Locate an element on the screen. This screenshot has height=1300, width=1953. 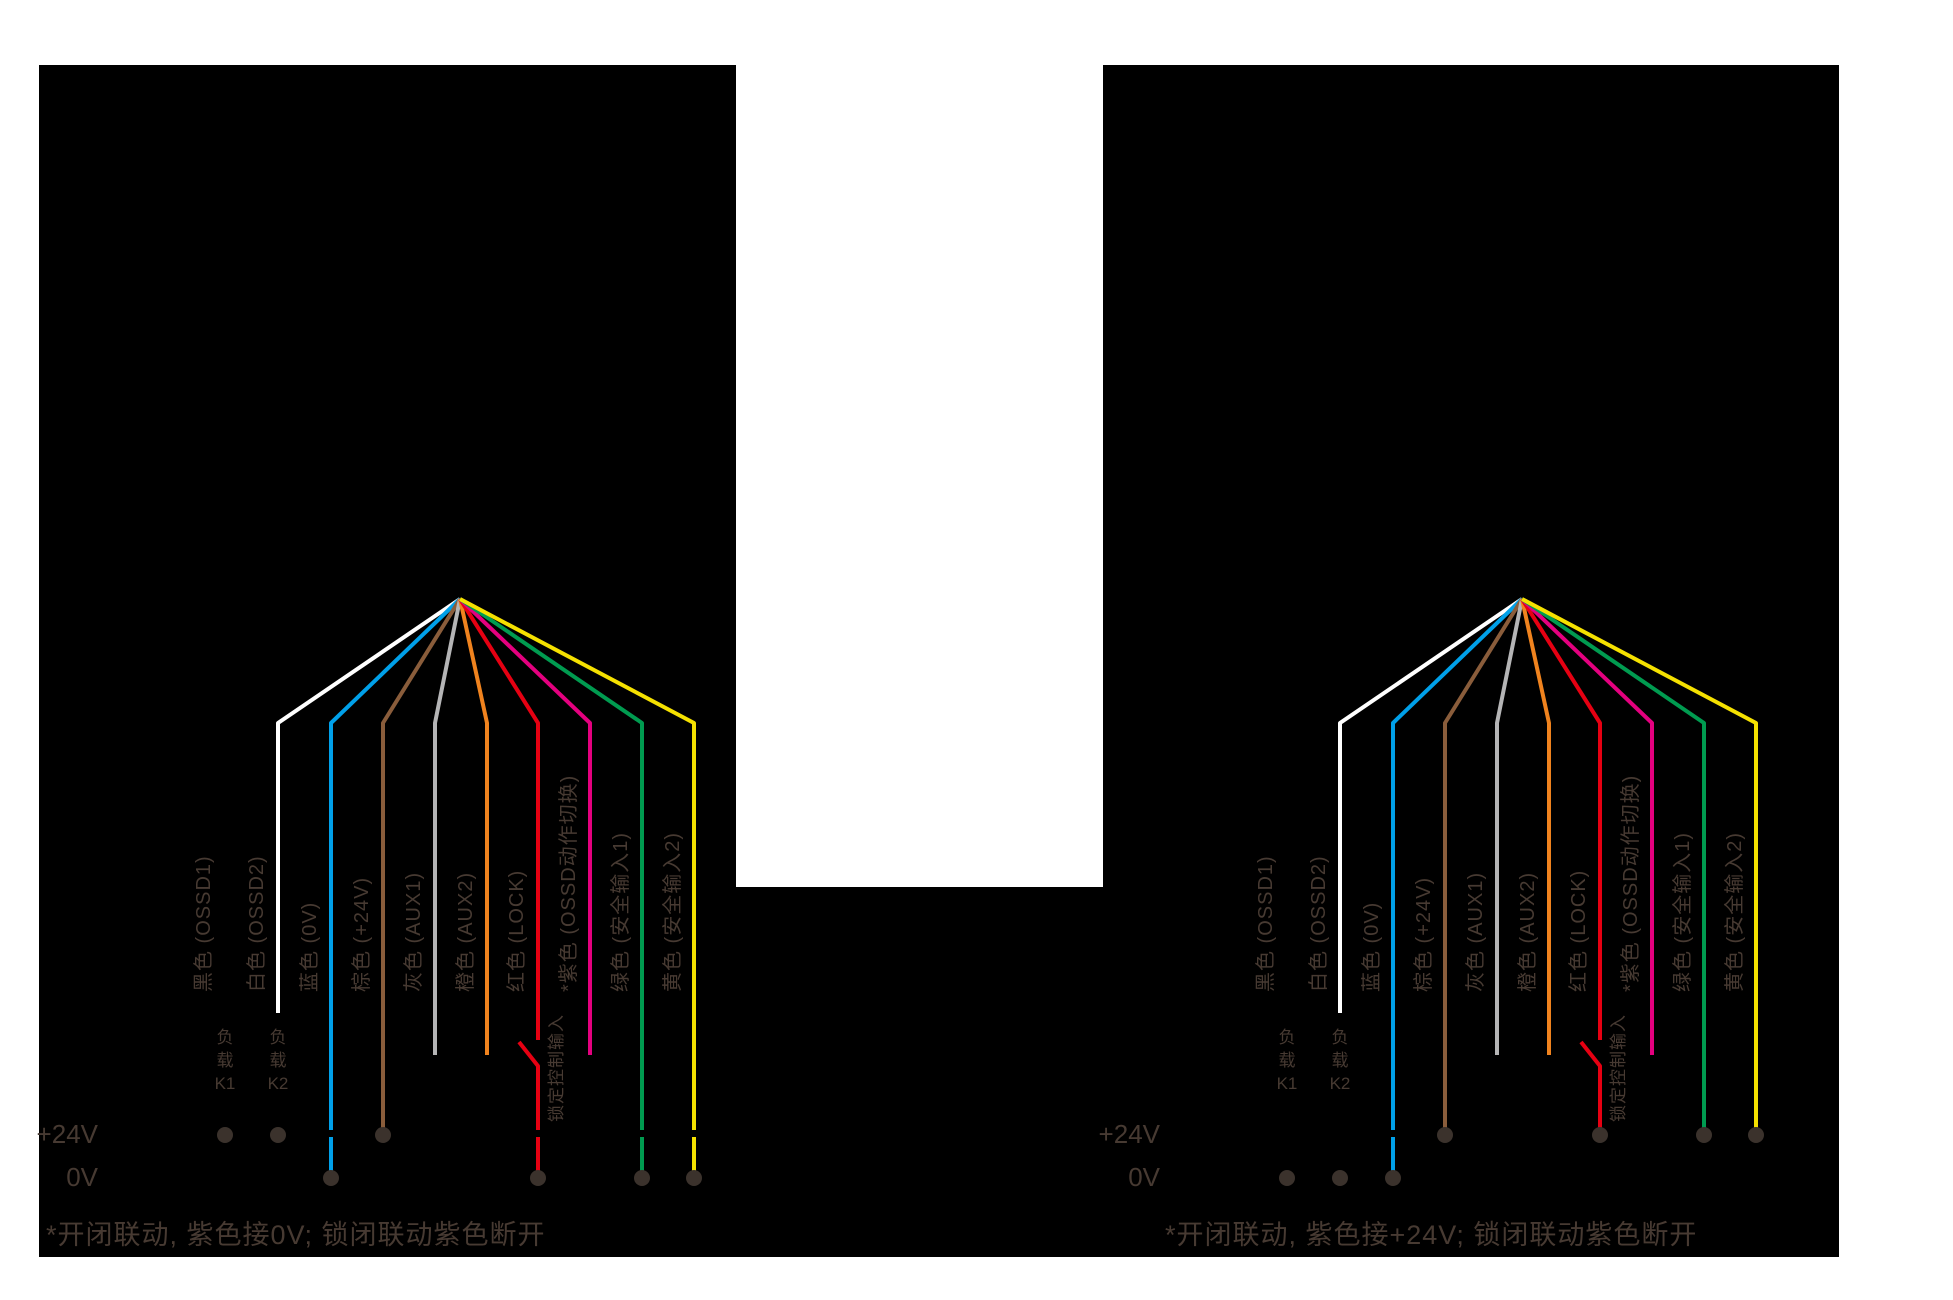
connection-dot-yellow-0v is located at coordinates (694, 1178).